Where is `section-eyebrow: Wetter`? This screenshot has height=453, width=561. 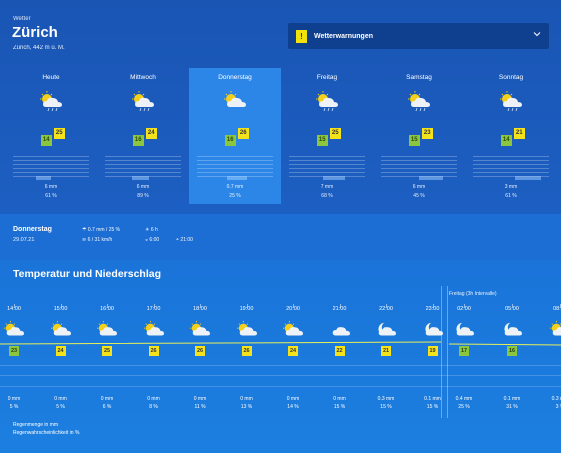 section-eyebrow: Wetter is located at coordinates (22, 19).